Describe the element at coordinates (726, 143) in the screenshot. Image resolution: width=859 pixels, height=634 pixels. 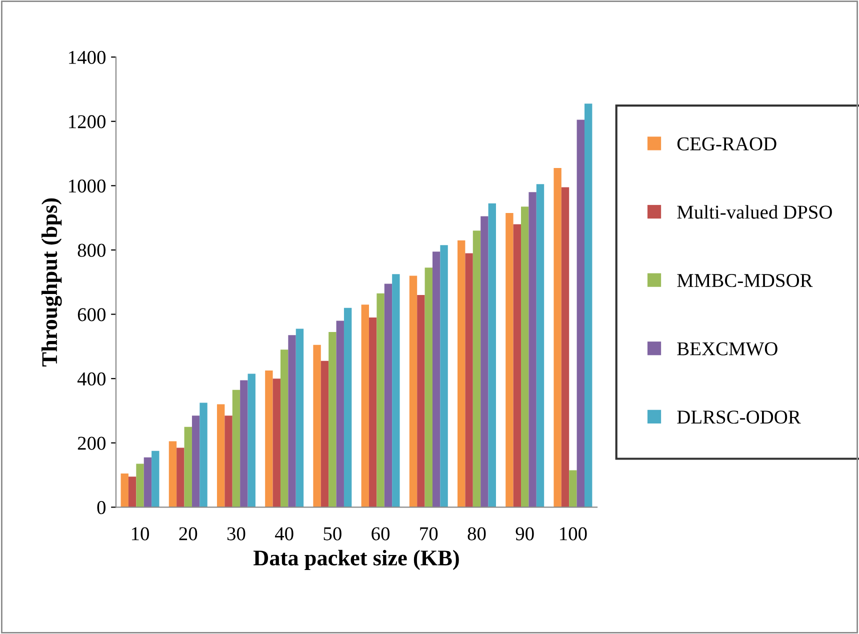
I see `legend-label: CEG-RAOD` at that location.